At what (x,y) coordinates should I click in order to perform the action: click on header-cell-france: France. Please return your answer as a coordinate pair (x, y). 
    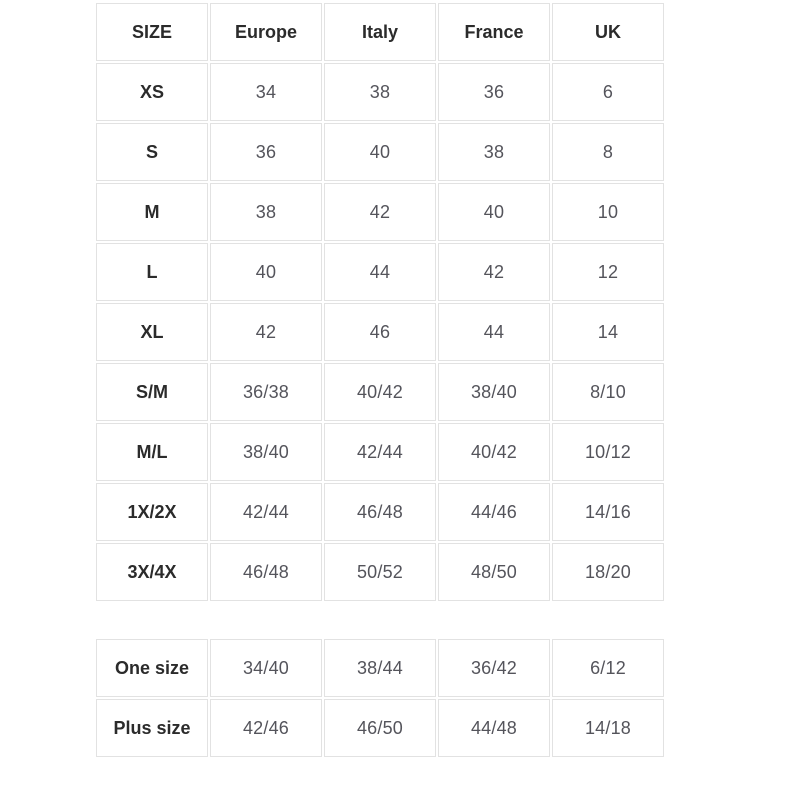
    Looking at the image, I should click on (494, 32).